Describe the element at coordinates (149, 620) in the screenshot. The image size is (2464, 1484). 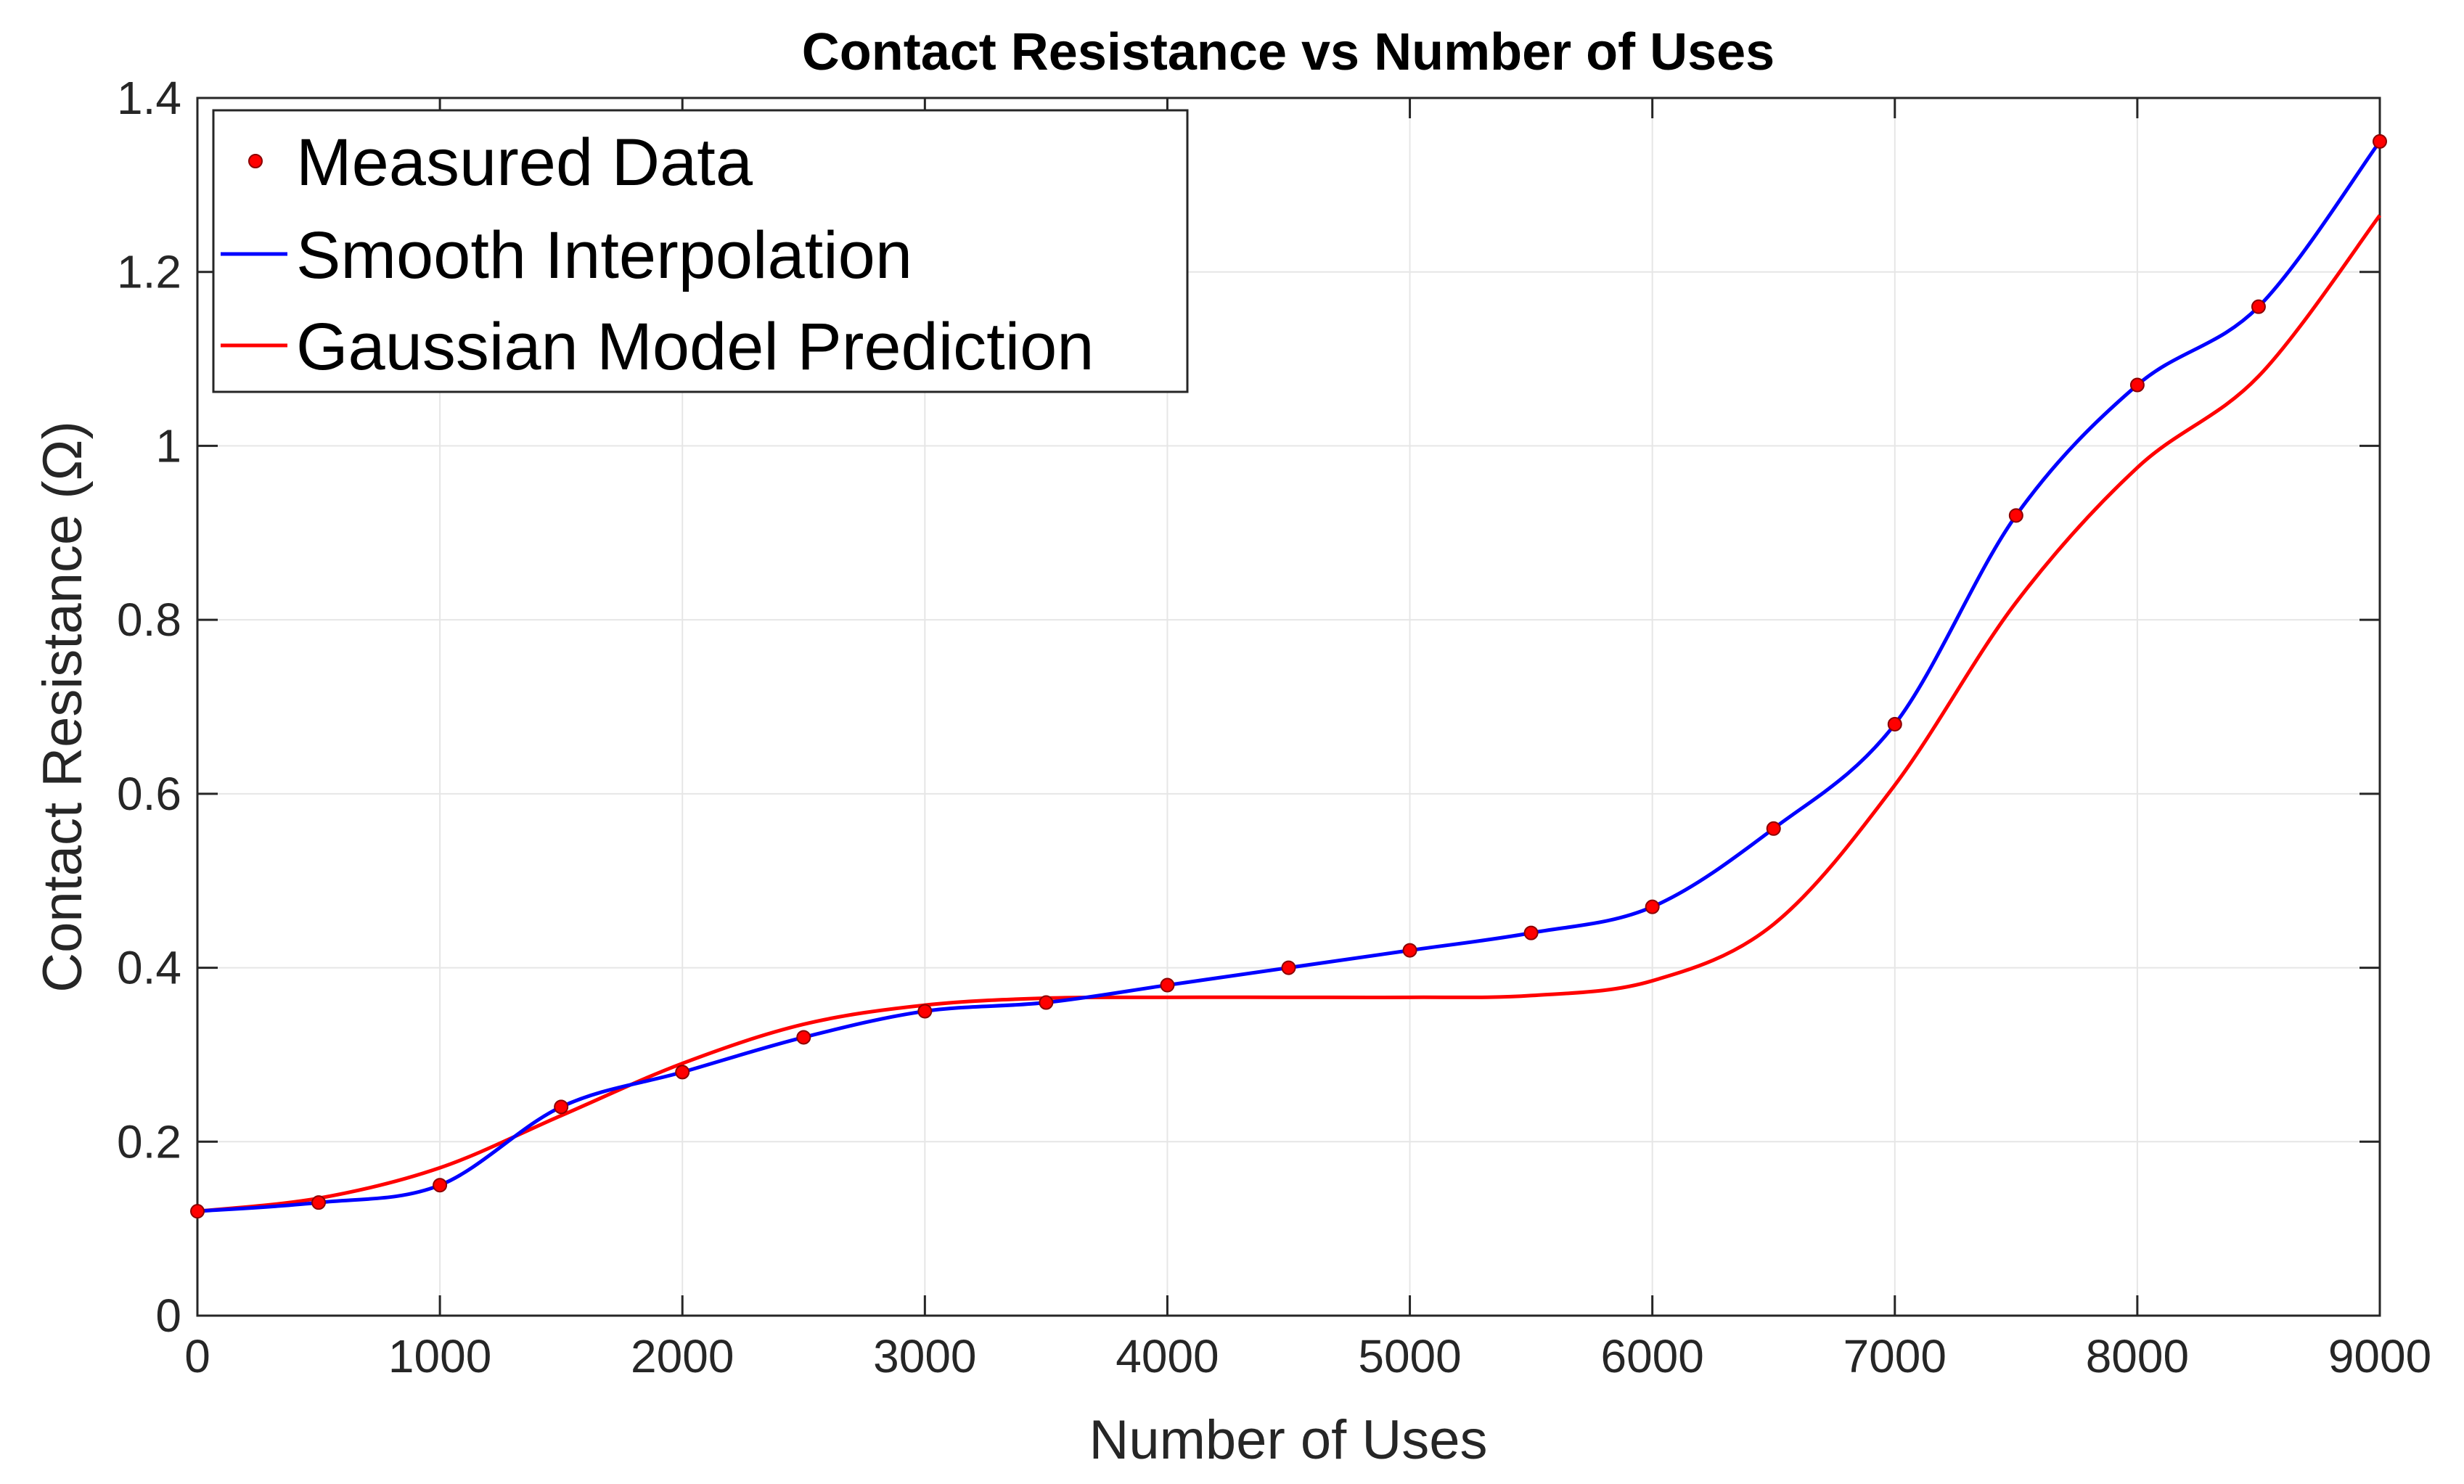
I see `y-tick-label: 0.8` at that location.